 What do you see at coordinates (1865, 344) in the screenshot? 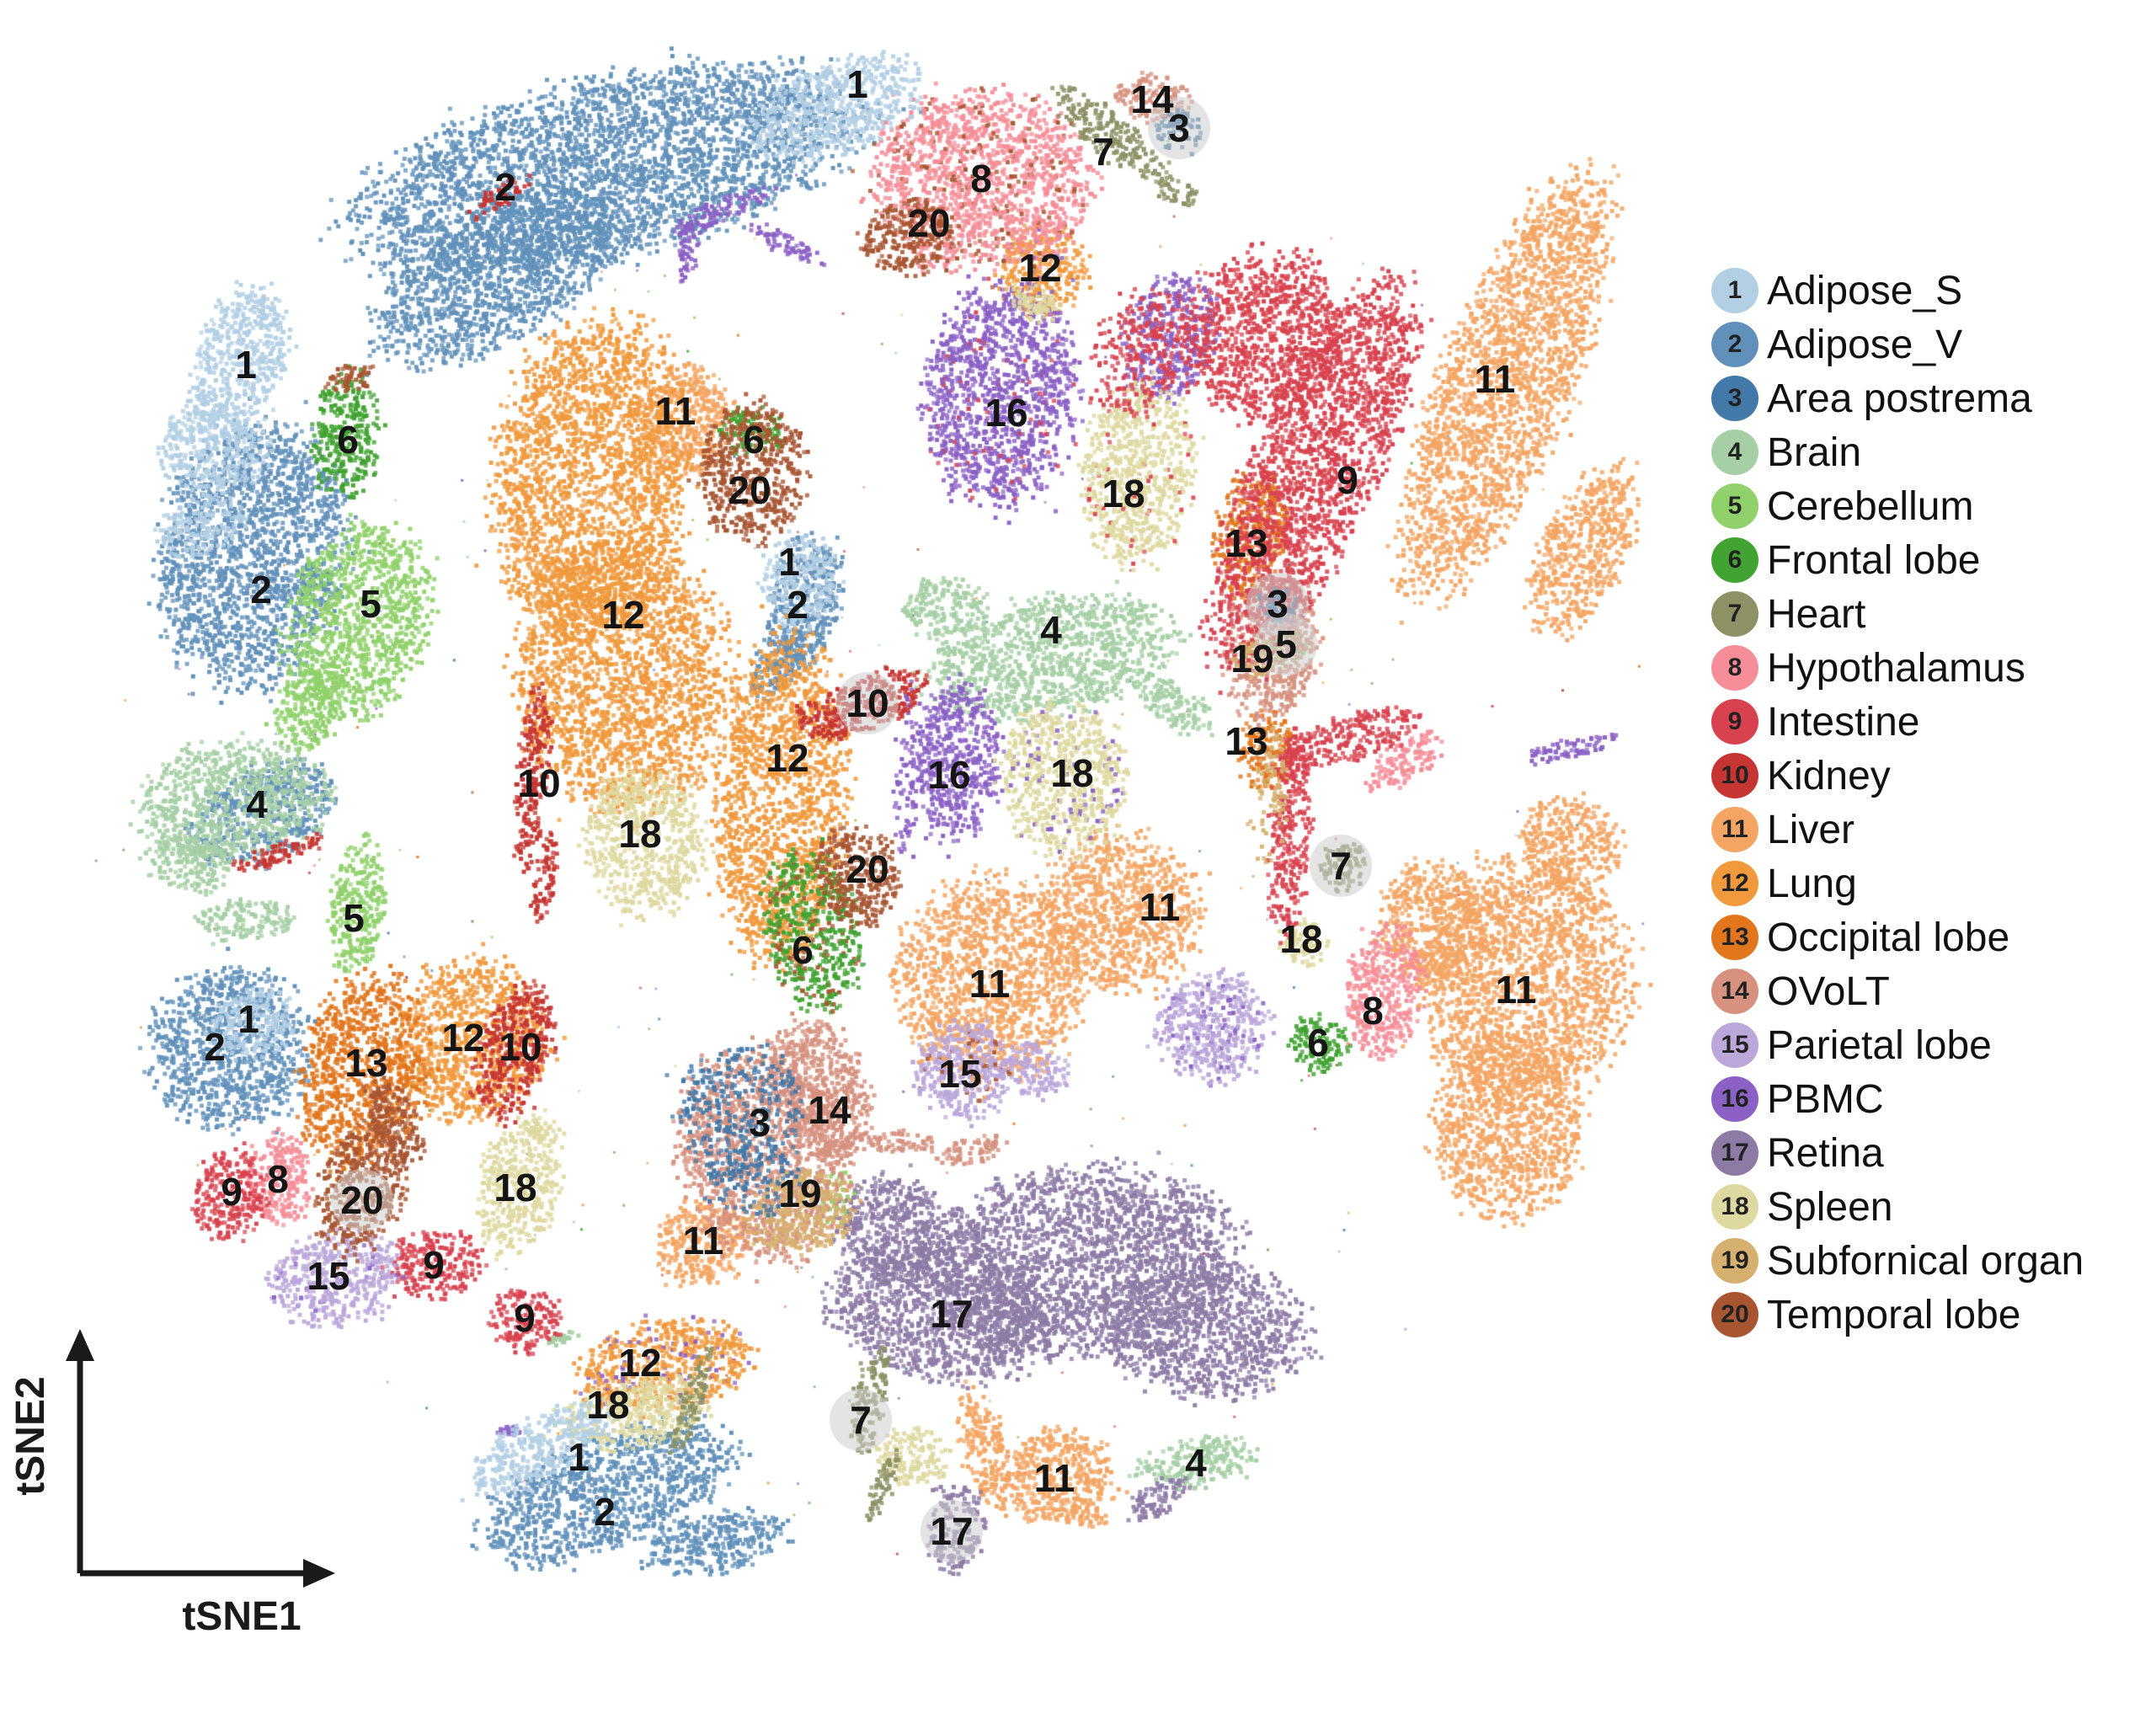
I see `legend-label: Adipose_V` at bounding box center [1865, 344].